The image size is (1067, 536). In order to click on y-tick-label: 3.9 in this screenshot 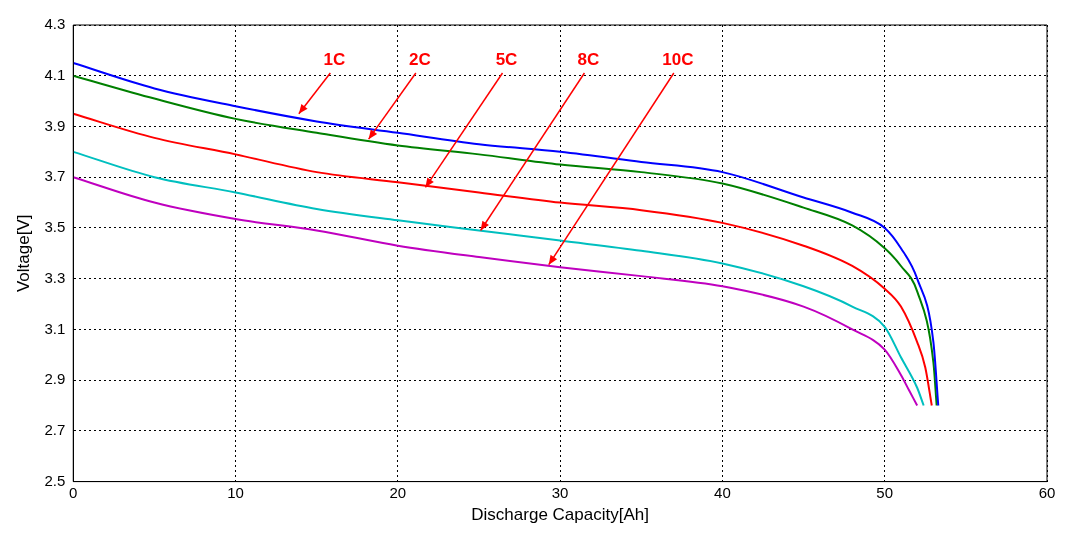, I will do `click(55, 125)`.